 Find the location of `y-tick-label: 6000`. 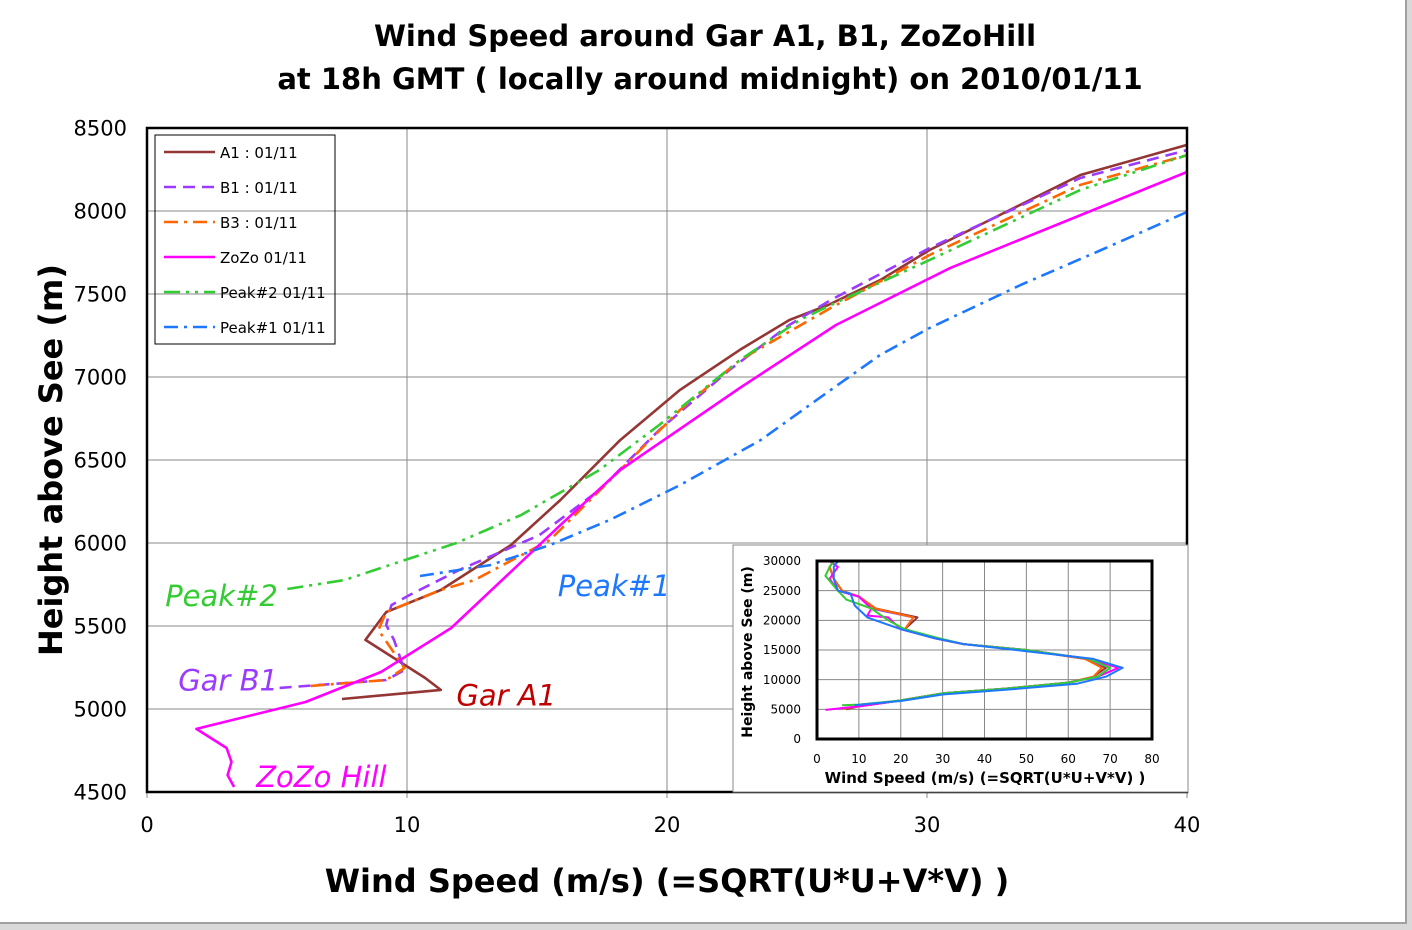

y-tick-label: 6000 is located at coordinates (100, 543).